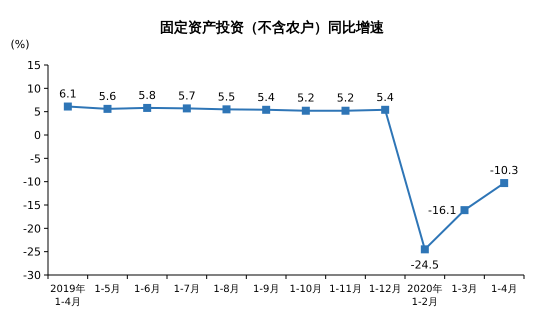 This screenshot has width=544, height=325. I want to click on data-label: 5.7, so click(187, 95).